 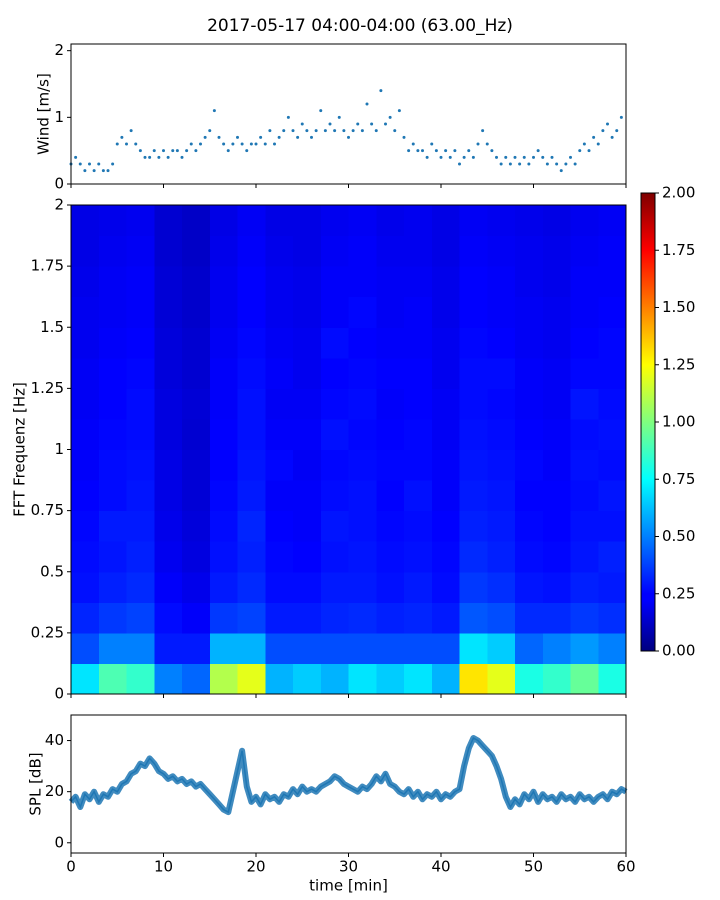 What do you see at coordinates (648, 422) in the screenshot?
I see `colorbar` at bounding box center [648, 422].